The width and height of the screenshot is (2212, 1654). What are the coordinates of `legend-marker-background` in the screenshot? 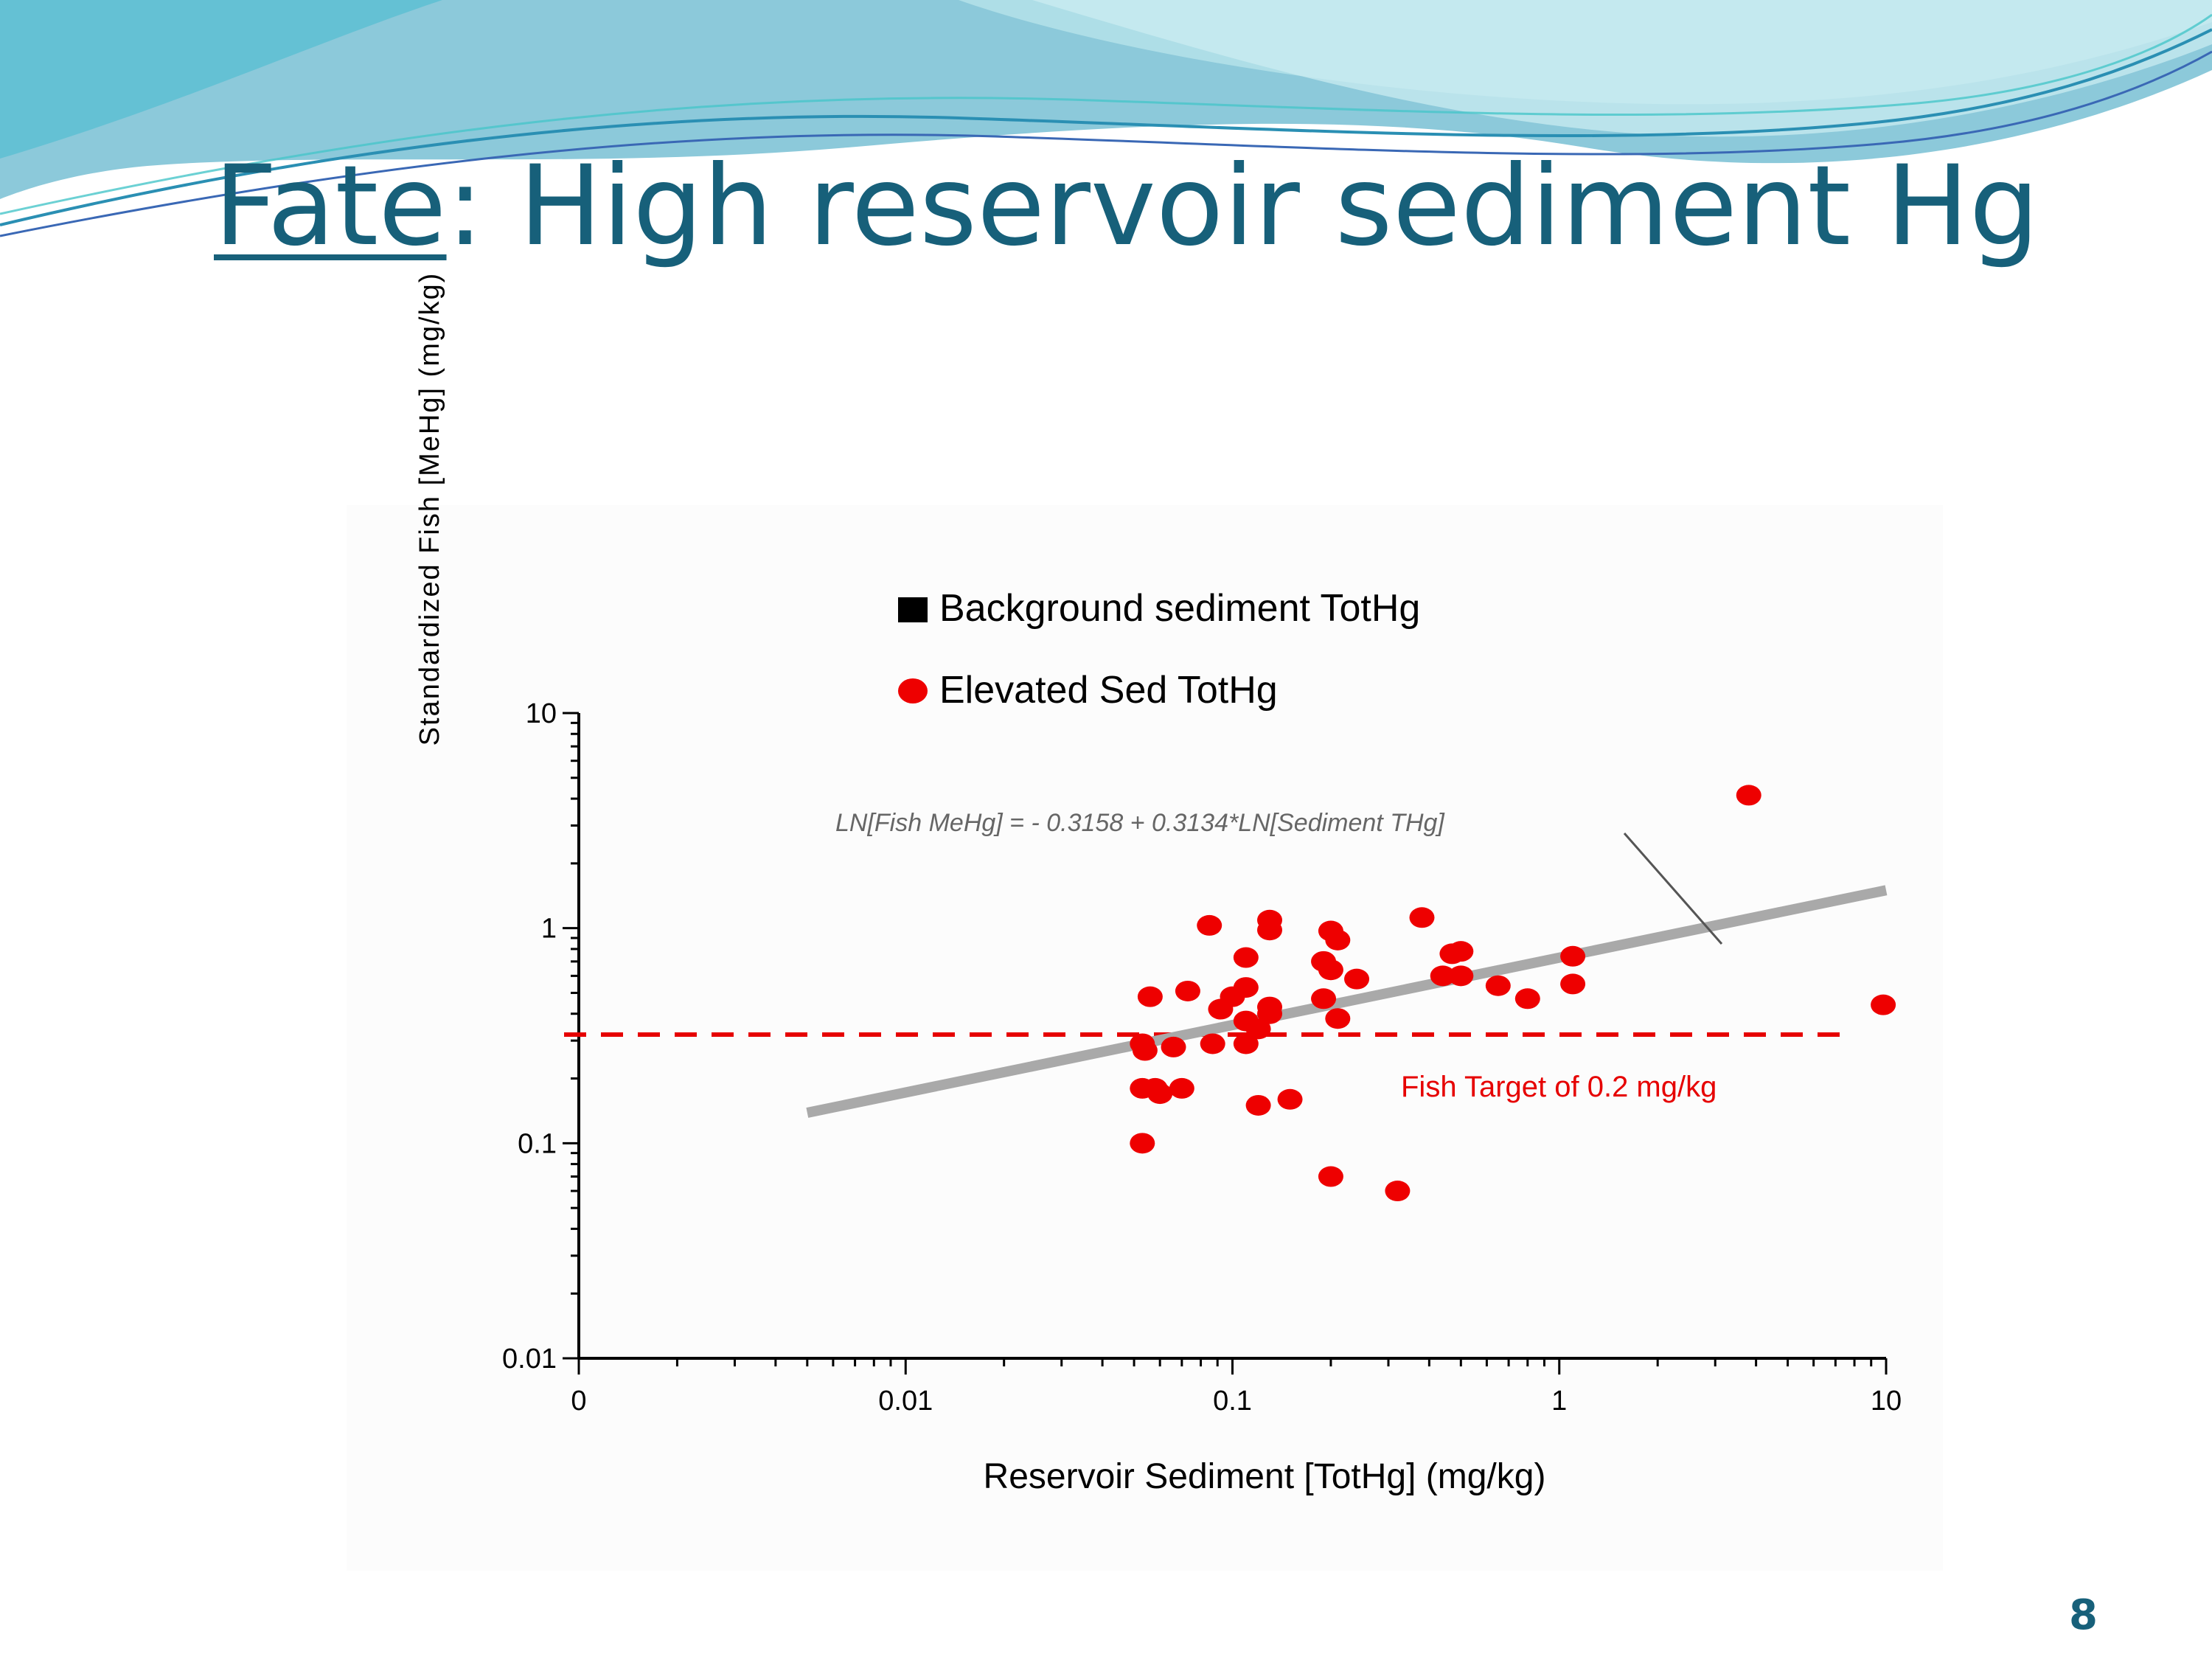 It's located at (913, 610).